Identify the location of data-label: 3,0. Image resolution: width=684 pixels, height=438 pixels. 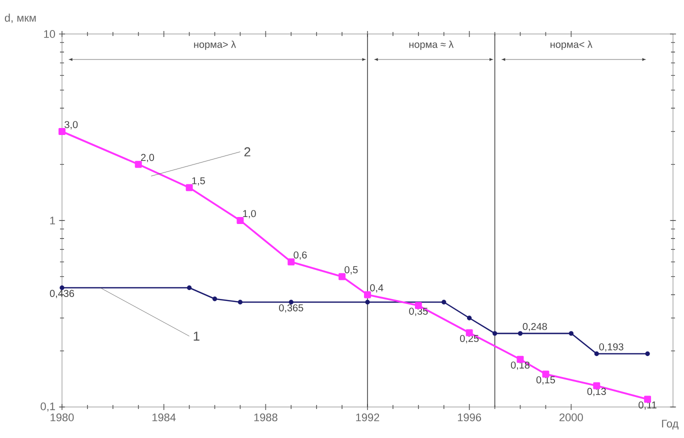
(71, 125).